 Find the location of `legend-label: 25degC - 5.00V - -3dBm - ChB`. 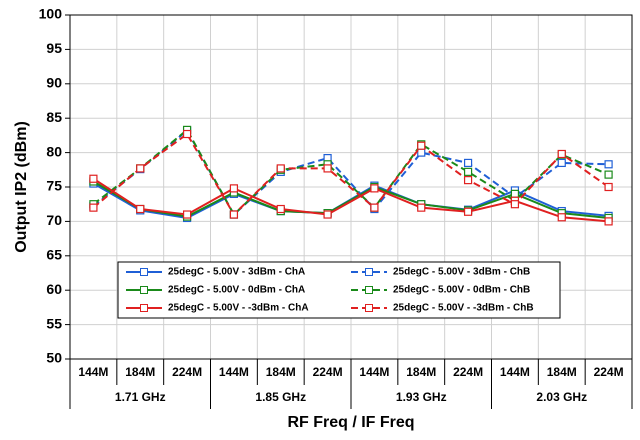

legend-label: 25degC - 5.00V - -3dBm - ChB is located at coordinates (463, 308).